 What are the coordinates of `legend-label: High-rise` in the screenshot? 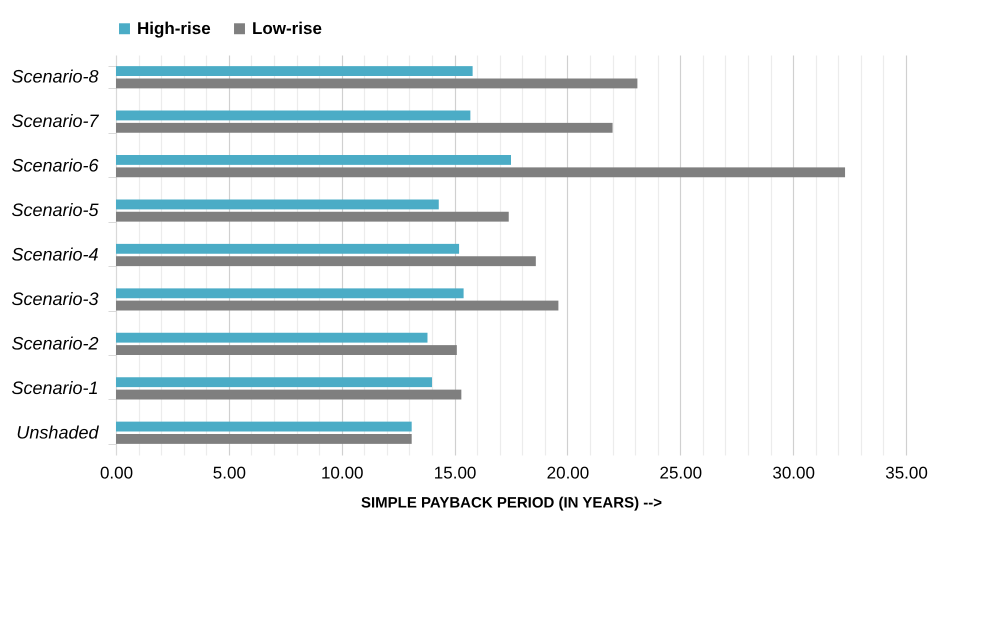 It's located at (174, 28).